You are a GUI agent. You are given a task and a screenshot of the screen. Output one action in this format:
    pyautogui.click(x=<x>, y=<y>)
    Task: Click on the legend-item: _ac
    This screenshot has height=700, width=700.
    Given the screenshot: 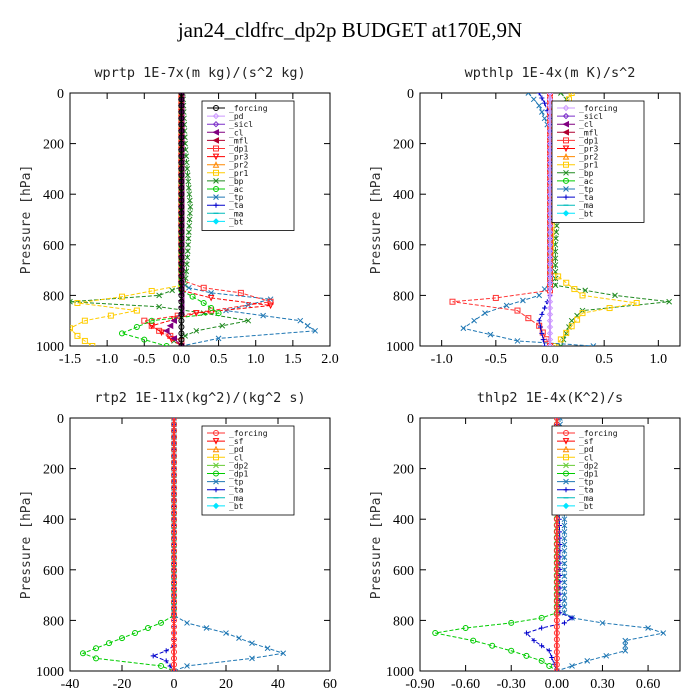 What is the action you would take?
    pyautogui.click(x=225, y=189)
    